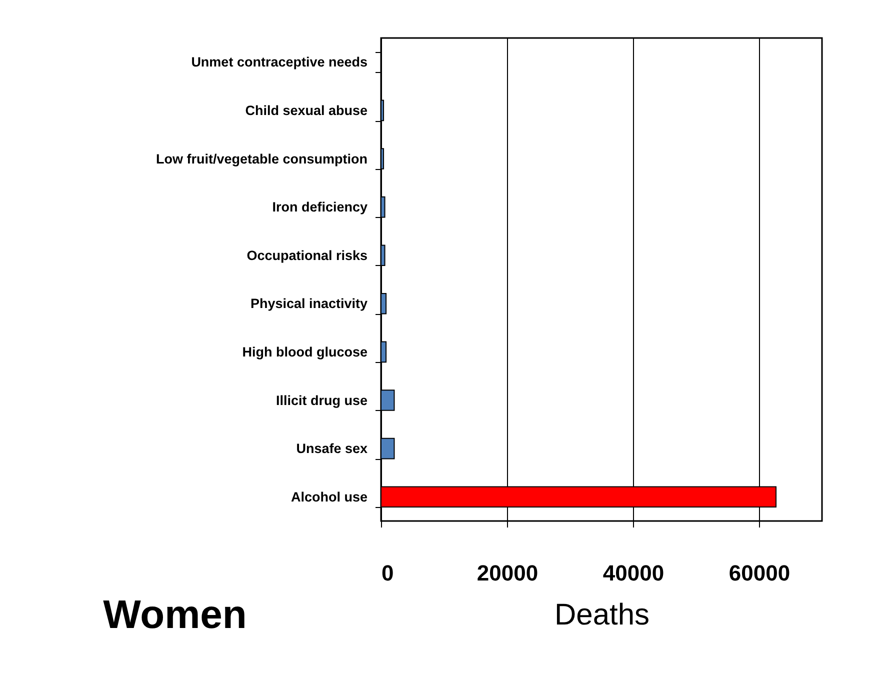 The image size is (886, 677). I want to click on y-tick-label: Physical inactivity, so click(309, 304).